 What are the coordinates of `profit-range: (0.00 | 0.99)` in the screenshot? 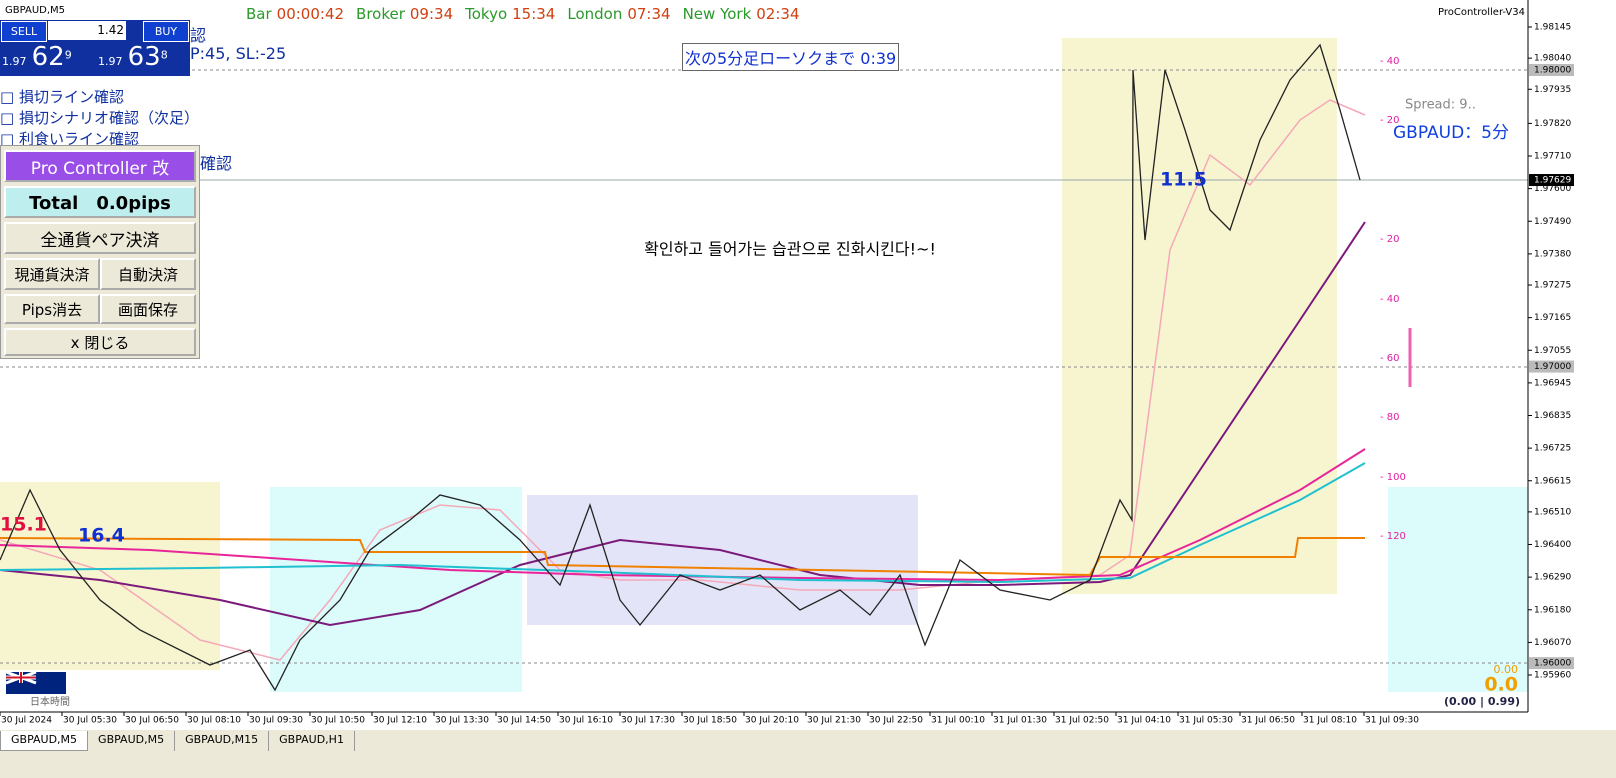 It's located at (1482, 701).